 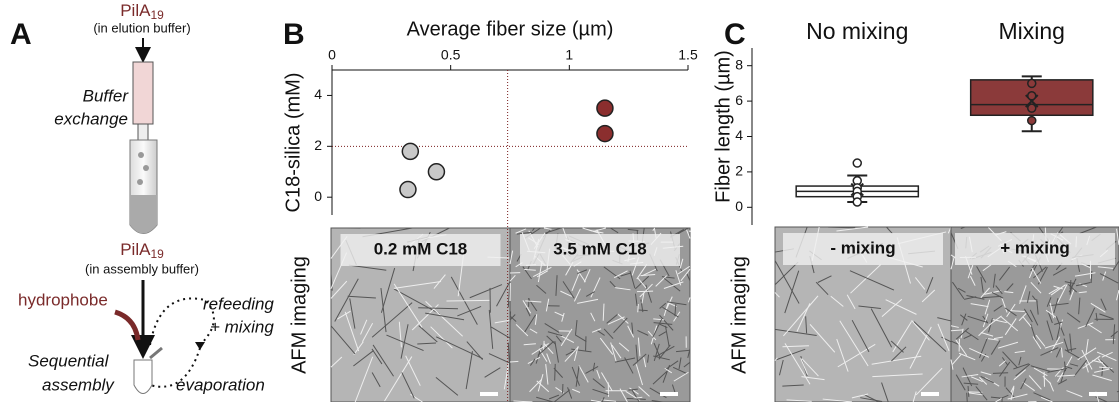 I want to click on x-axis-label: Average fiber size (µm), so click(x=510, y=29).